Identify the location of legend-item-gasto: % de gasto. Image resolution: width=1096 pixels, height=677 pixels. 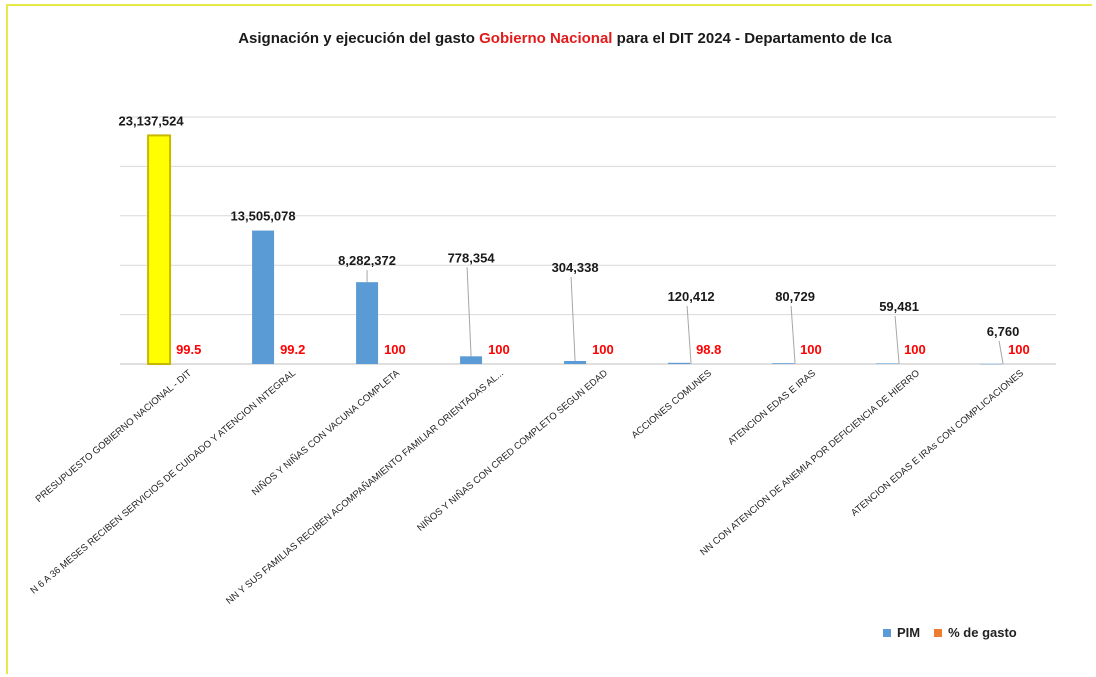
(975, 632).